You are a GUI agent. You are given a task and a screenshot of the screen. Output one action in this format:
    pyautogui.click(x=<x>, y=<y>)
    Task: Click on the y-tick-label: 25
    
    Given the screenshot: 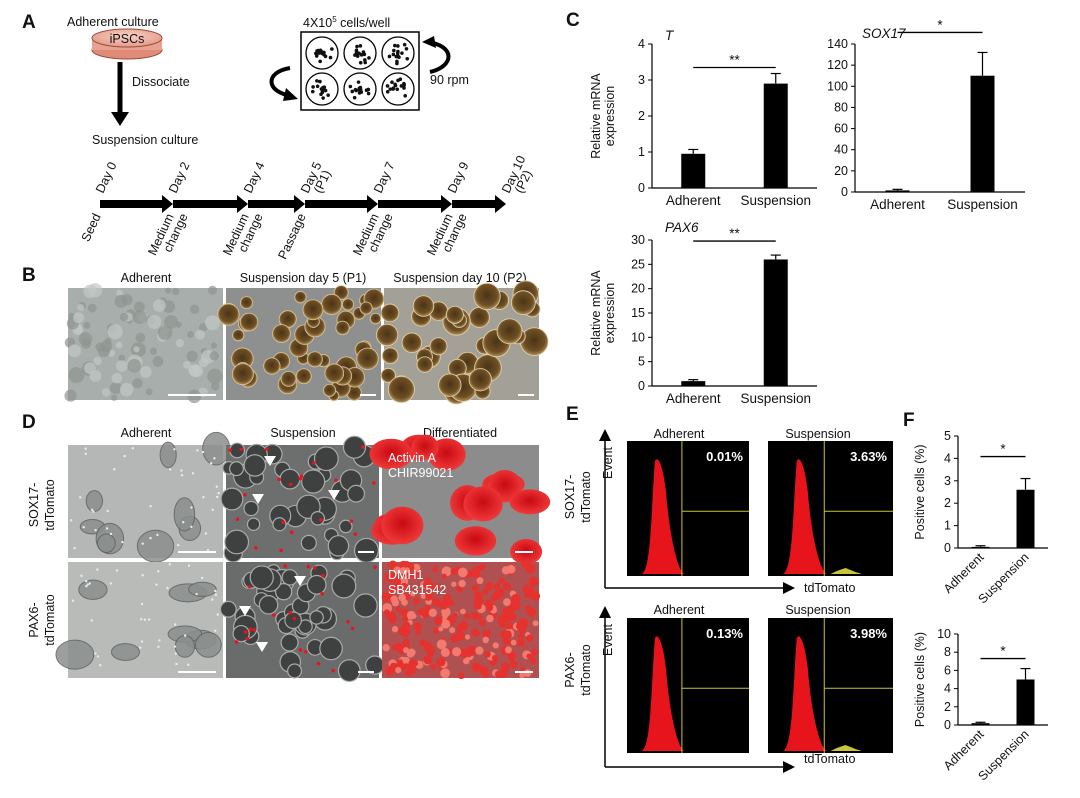 What is the action you would take?
    pyautogui.click(x=638, y=264)
    